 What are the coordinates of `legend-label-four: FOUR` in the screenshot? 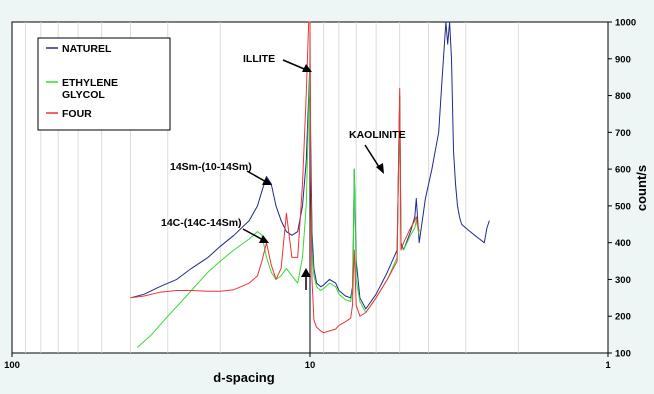 It's located at (77, 114).